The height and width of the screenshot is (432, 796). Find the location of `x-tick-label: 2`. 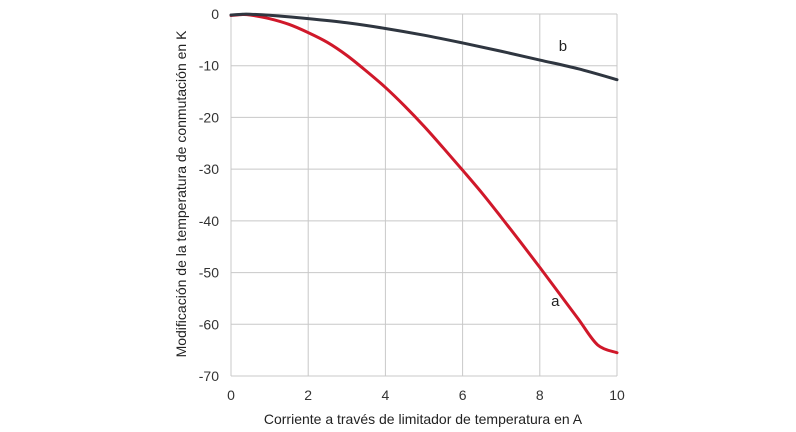

x-tick-label: 2 is located at coordinates (308, 395).